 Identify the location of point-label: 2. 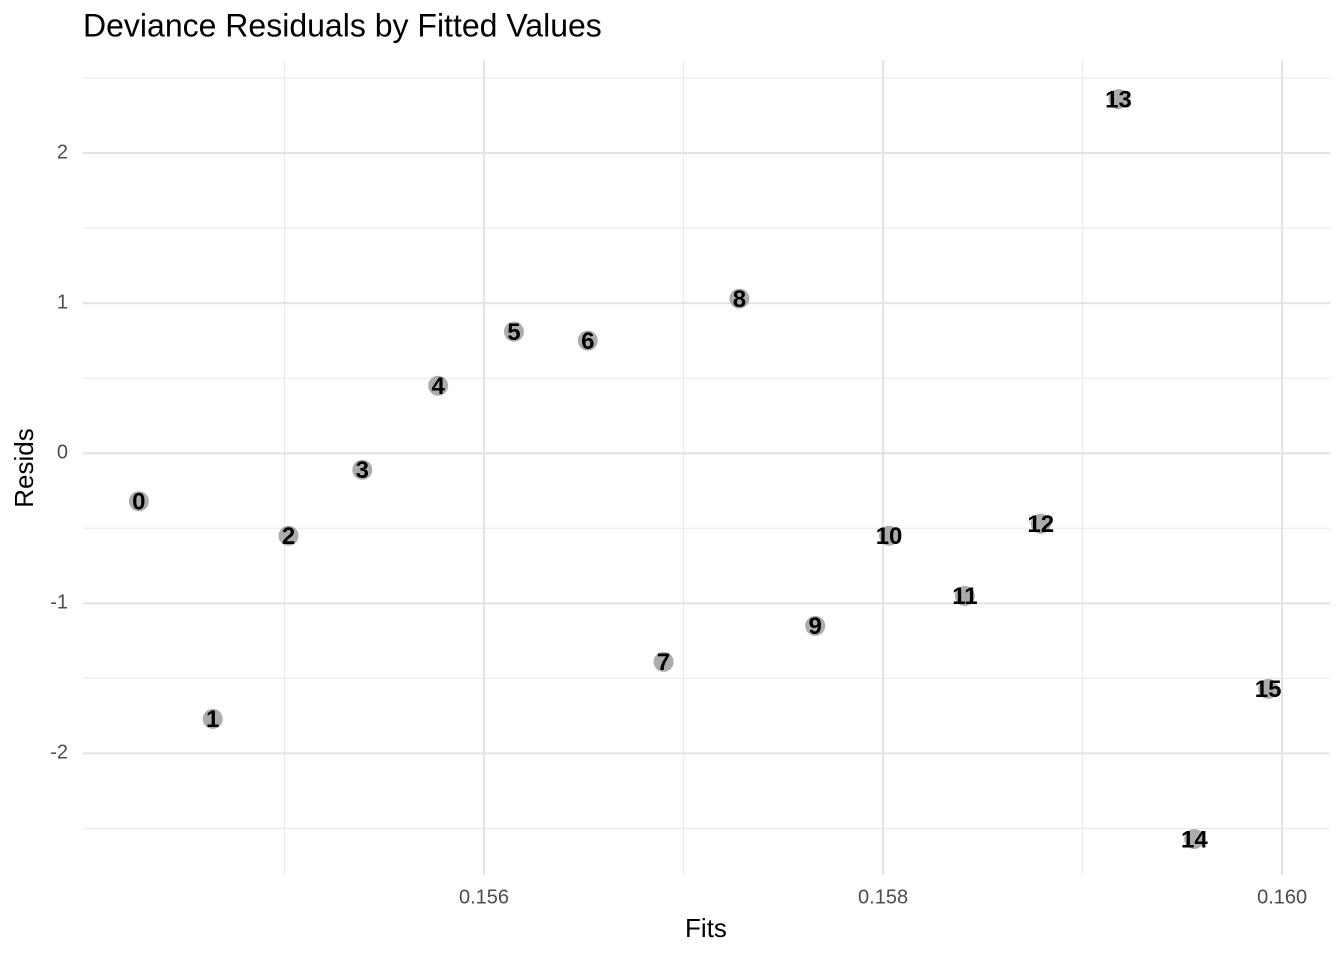
(288, 536).